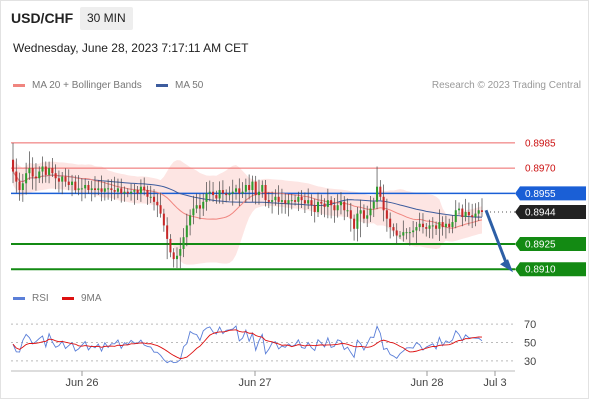 The width and height of the screenshot is (590, 400). I want to click on level-tag-0.8925, so click(550, 243).